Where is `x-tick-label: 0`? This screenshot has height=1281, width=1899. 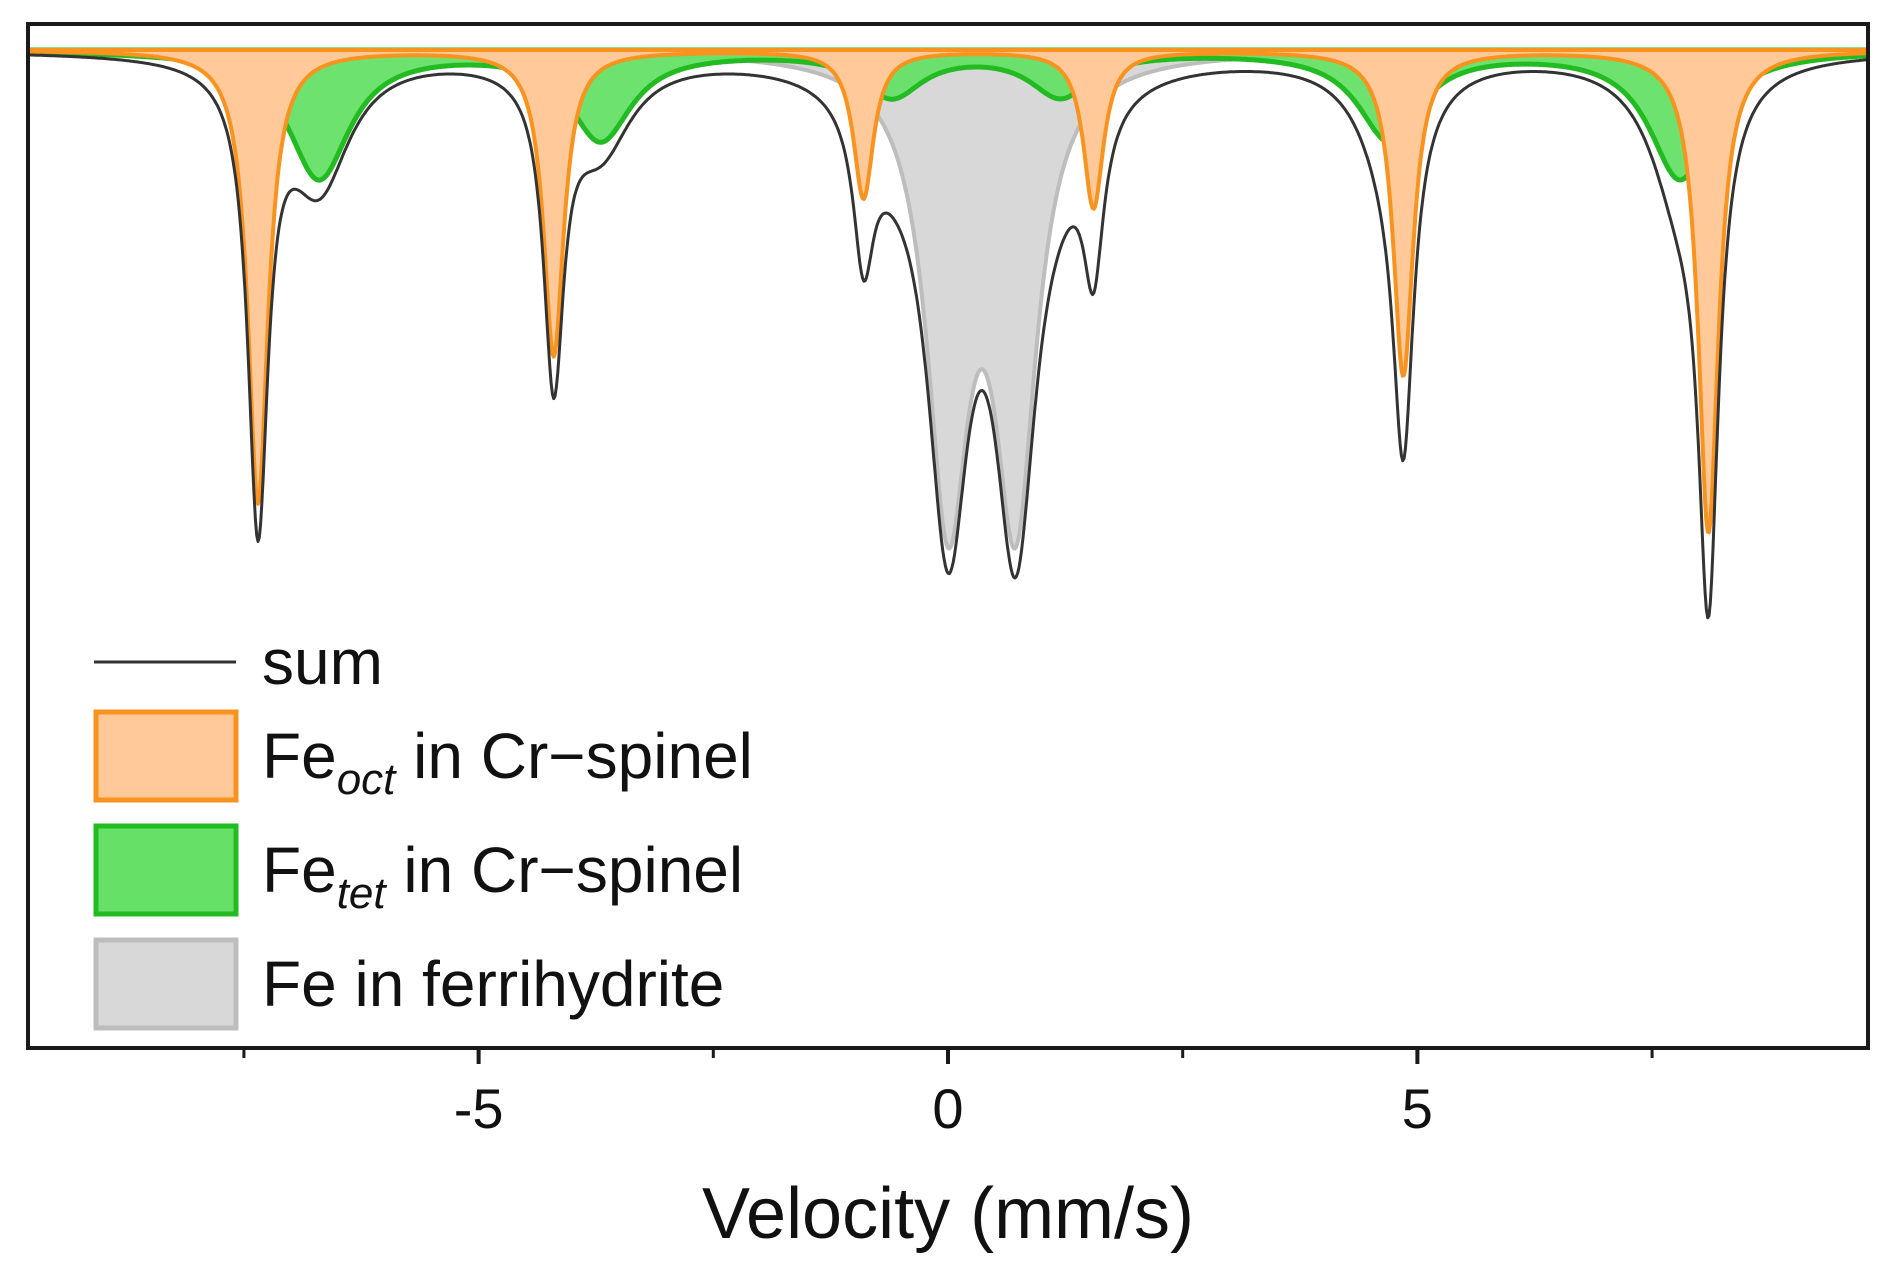
x-tick-label: 0 is located at coordinates (947, 1108).